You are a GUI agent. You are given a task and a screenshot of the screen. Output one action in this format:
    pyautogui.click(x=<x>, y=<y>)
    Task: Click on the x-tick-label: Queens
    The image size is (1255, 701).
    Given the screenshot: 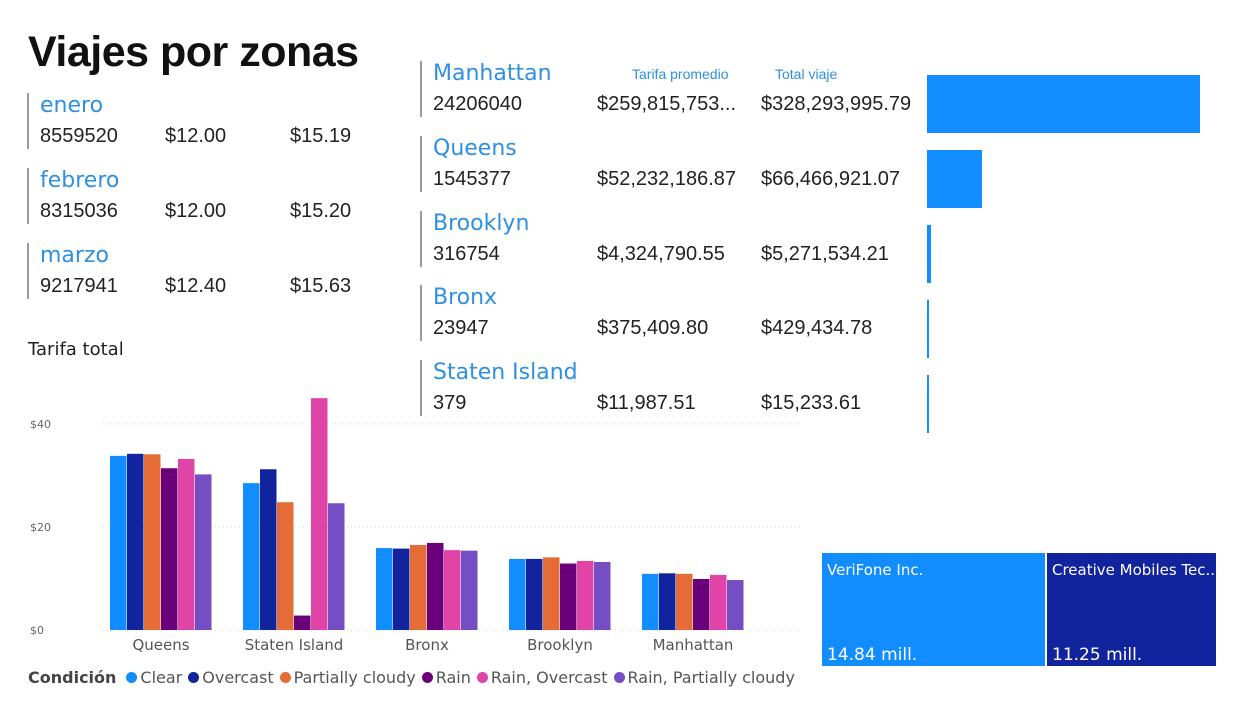 What is the action you would take?
    pyautogui.click(x=160, y=645)
    